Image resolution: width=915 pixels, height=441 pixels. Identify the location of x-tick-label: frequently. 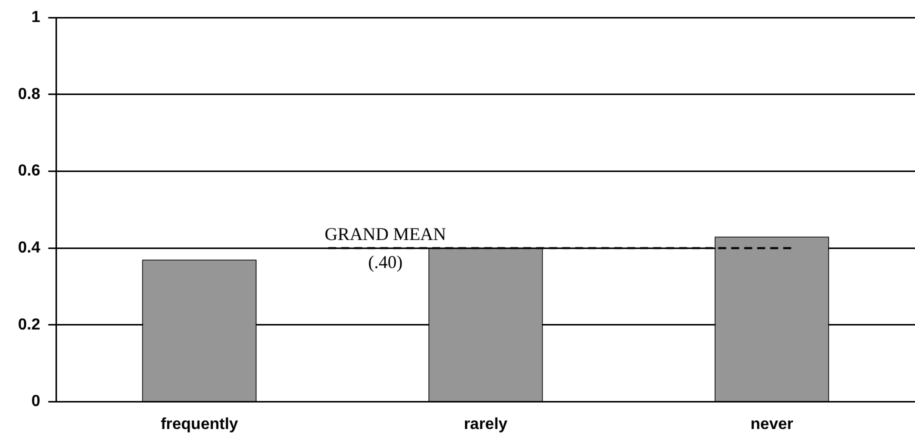
(199, 424).